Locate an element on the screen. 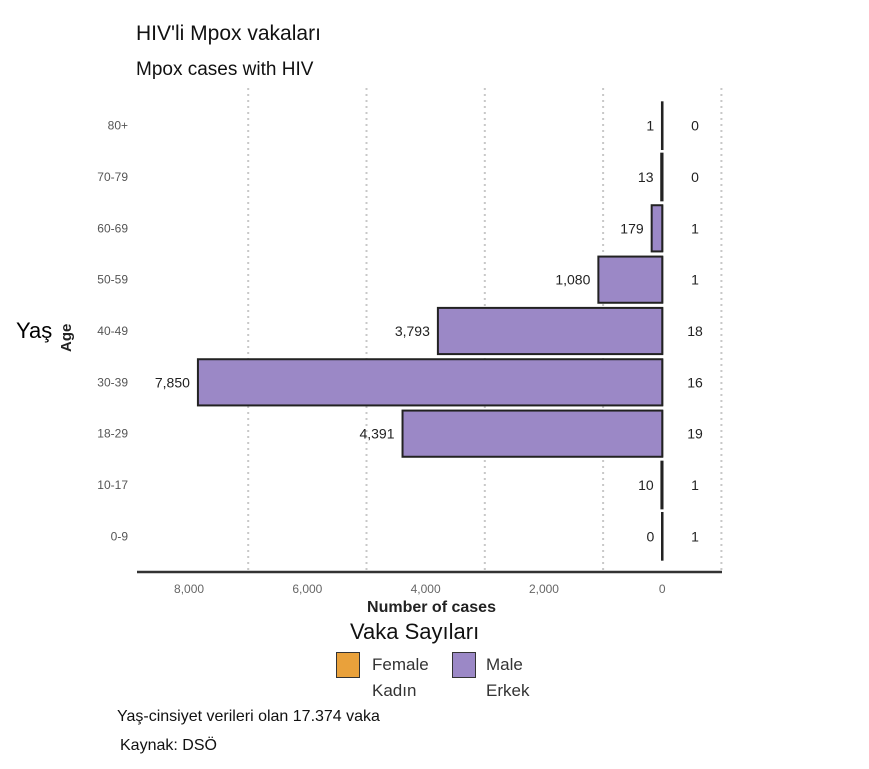 This screenshot has height=769, width=869. data-label-male: 10 is located at coordinates (646, 485).